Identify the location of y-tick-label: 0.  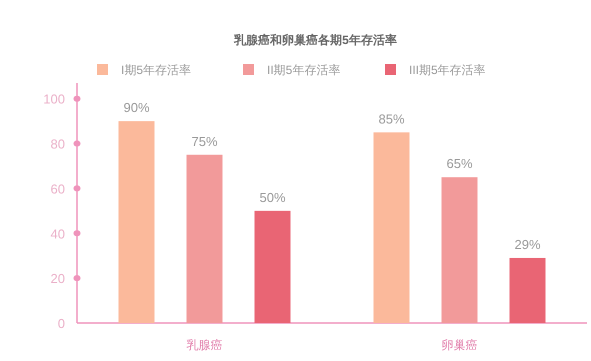
(61, 323).